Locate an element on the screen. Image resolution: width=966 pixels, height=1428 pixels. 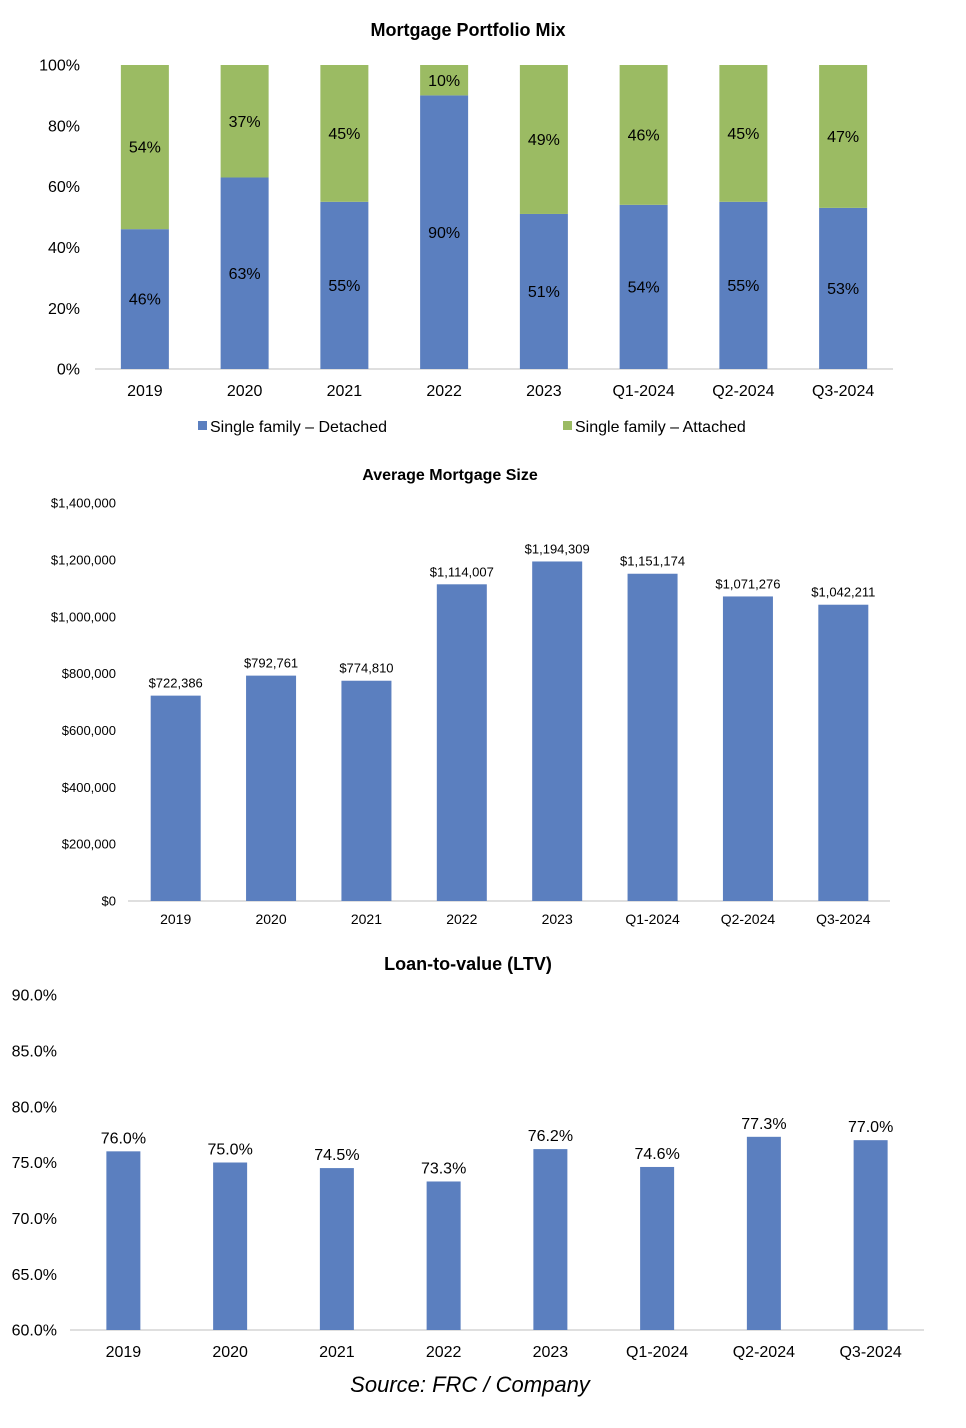
chart1-category-label: 2022 is located at coordinates (444, 391).